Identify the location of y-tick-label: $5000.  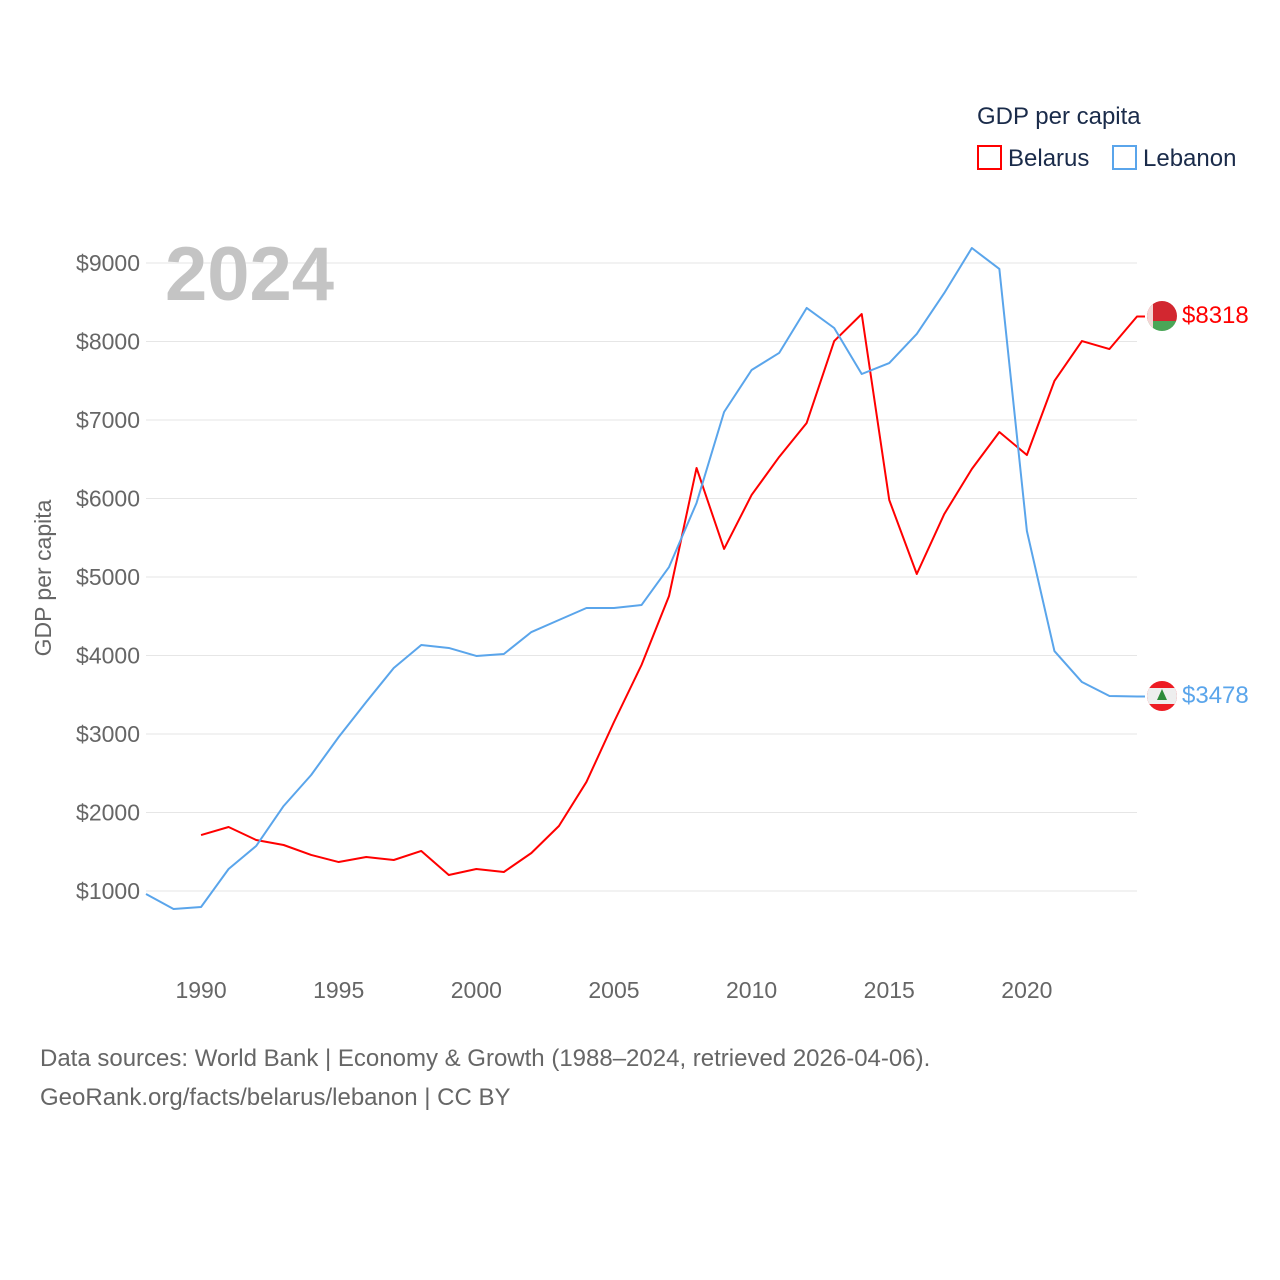
(108, 577).